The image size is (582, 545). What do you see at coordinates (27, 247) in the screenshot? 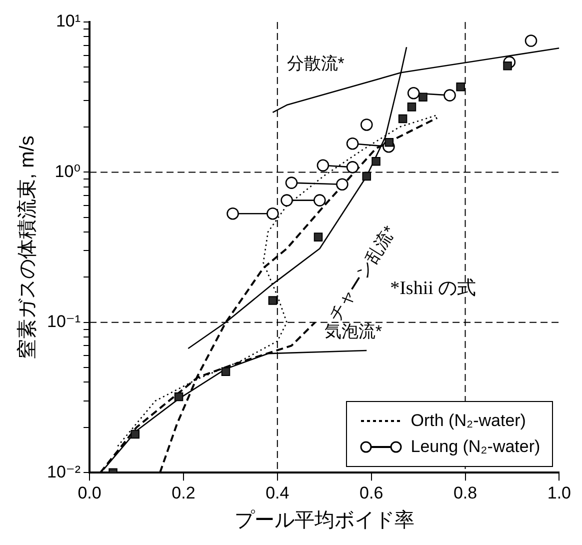
I see `y-axis-title: 窒素ガスの体積流束, m/s` at bounding box center [27, 247].